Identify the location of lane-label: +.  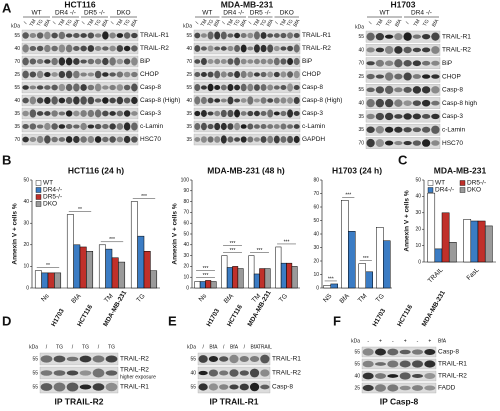
(380, 341).